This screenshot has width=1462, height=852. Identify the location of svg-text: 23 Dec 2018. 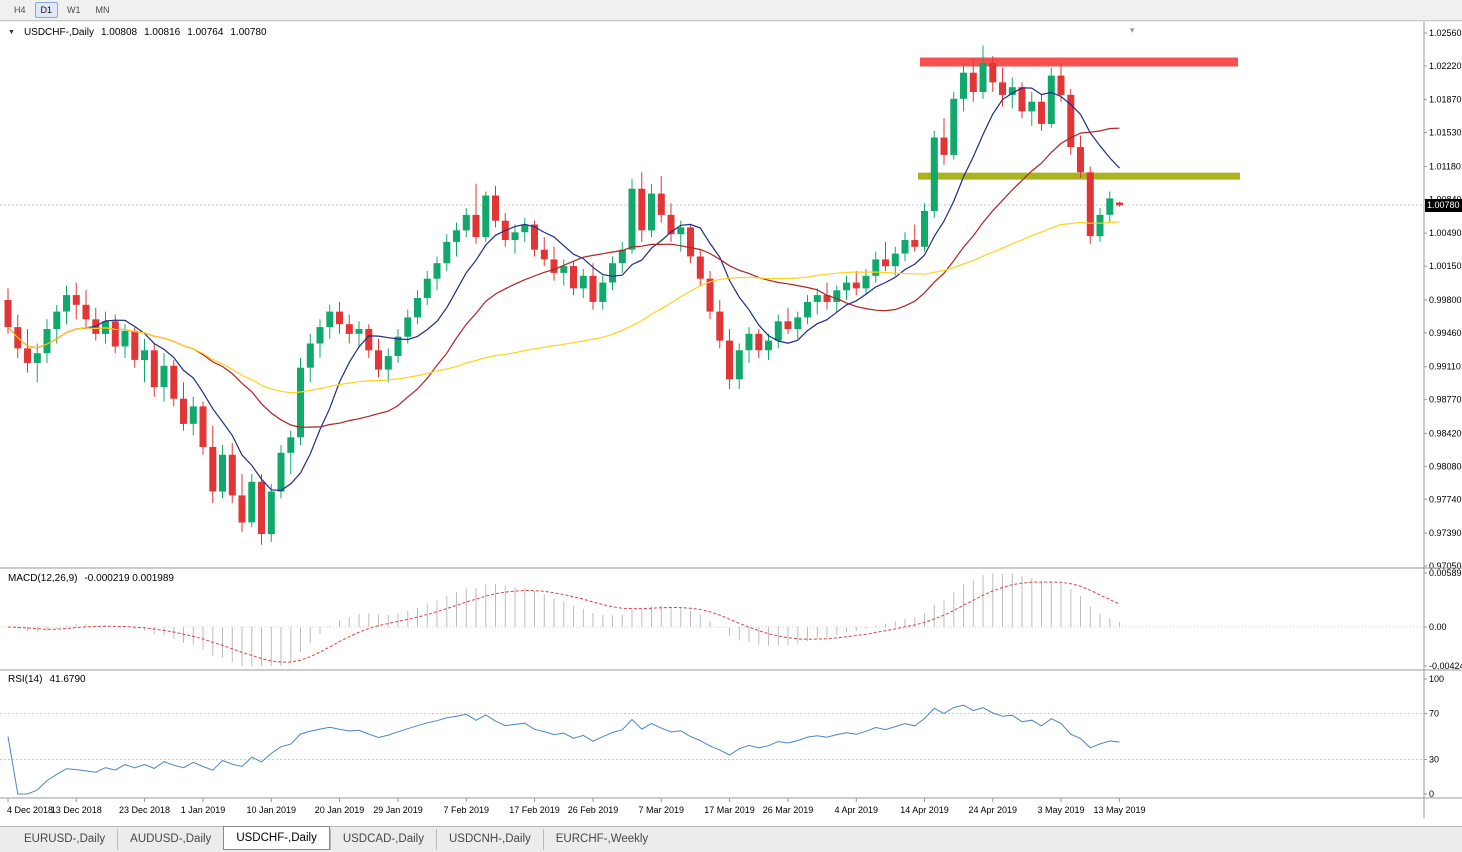
(144, 810).